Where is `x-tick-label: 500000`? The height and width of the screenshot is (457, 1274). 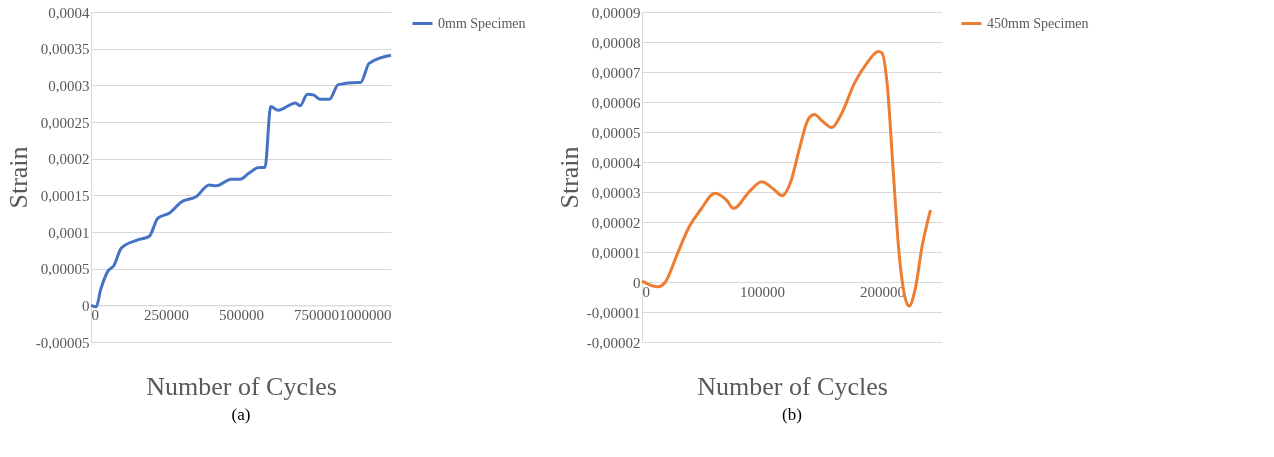 x-tick-label: 500000 is located at coordinates (241, 314).